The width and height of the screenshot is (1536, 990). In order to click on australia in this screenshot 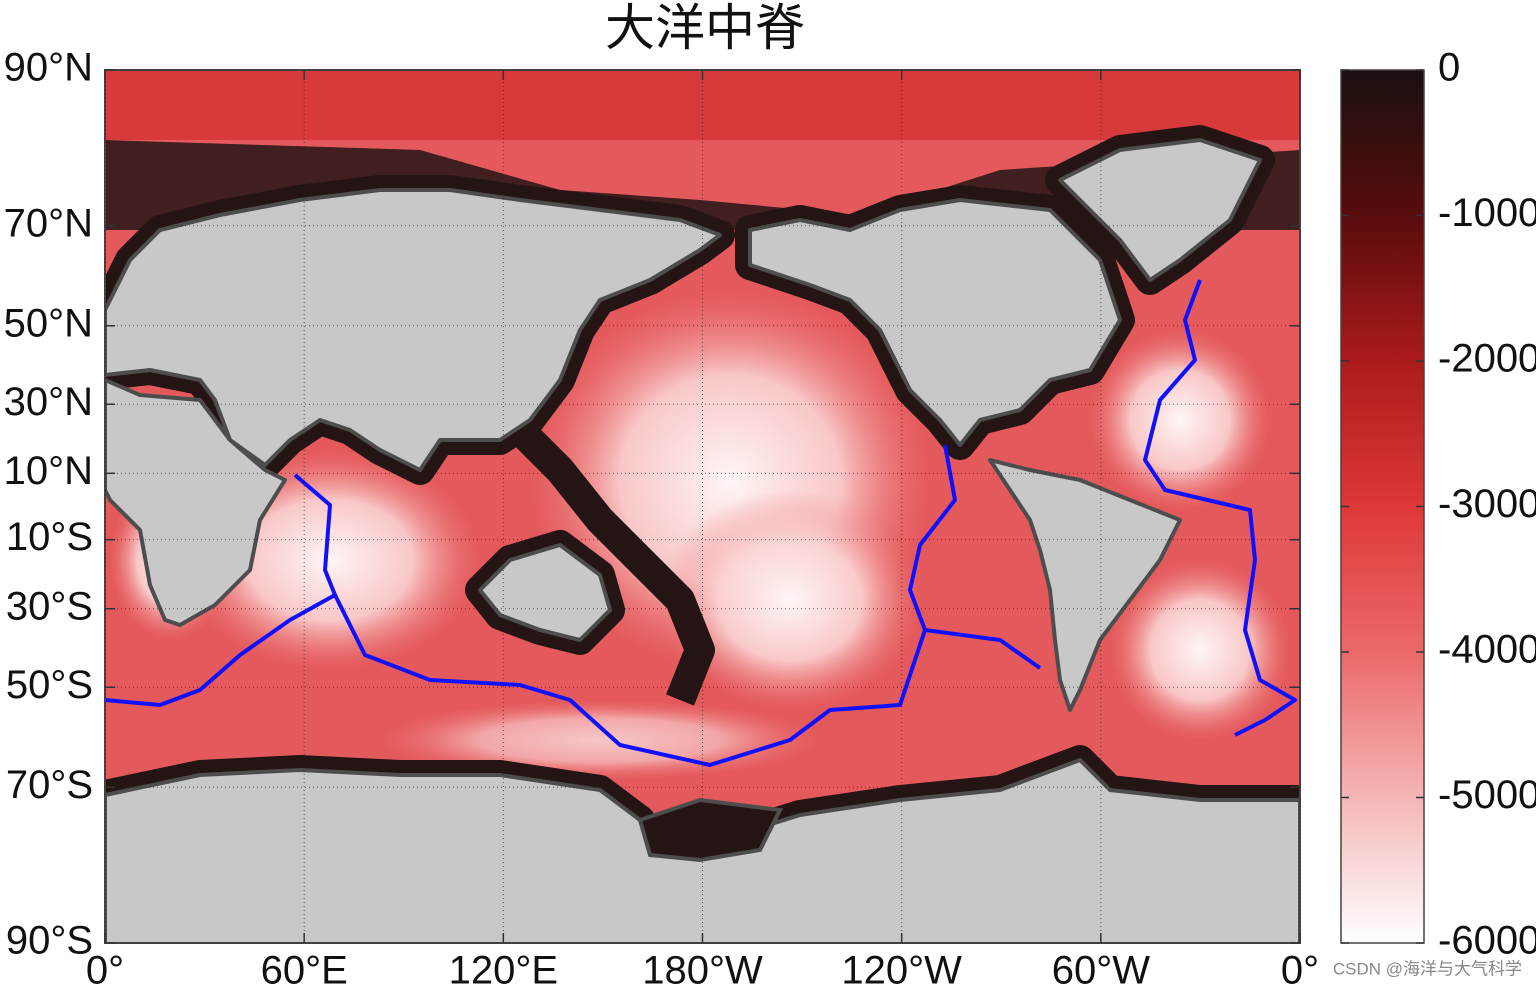, I will do `click(545, 592)`.